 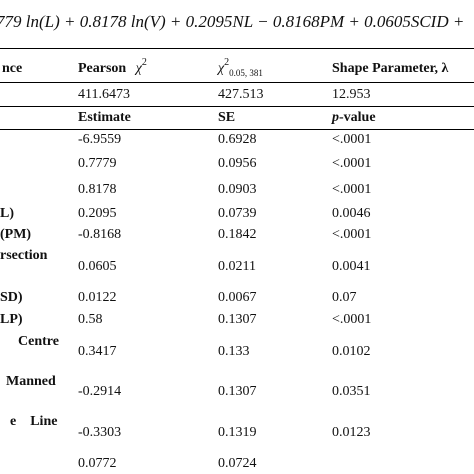 What do you see at coordinates (100, 234) in the screenshot?
I see `row-estimate: -0.8168` at bounding box center [100, 234].